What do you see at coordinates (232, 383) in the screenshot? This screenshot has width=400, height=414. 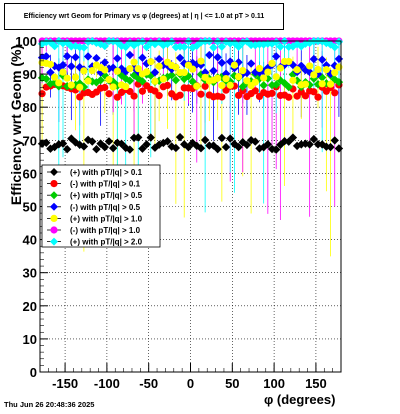 I see `x-tick-label: 50` at bounding box center [232, 383].